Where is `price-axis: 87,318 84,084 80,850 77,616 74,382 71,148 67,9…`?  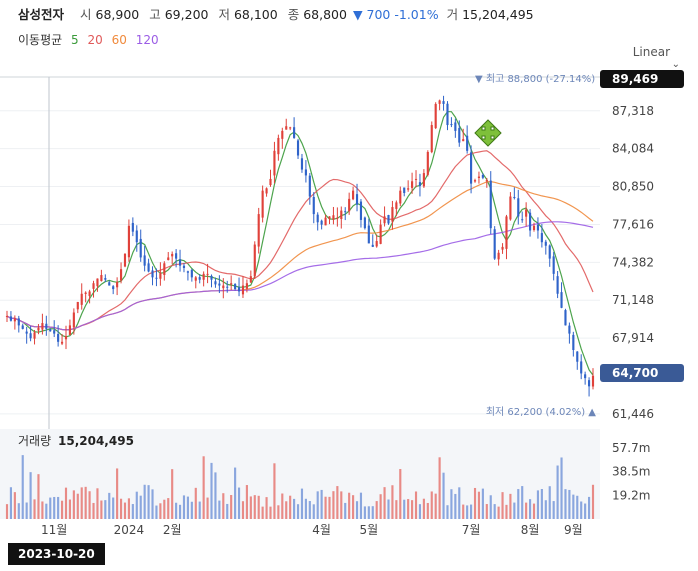 price-axis: 87,318 84,084 80,850 77,616 74,382 71,148 67,9… is located at coordinates (633, 262).